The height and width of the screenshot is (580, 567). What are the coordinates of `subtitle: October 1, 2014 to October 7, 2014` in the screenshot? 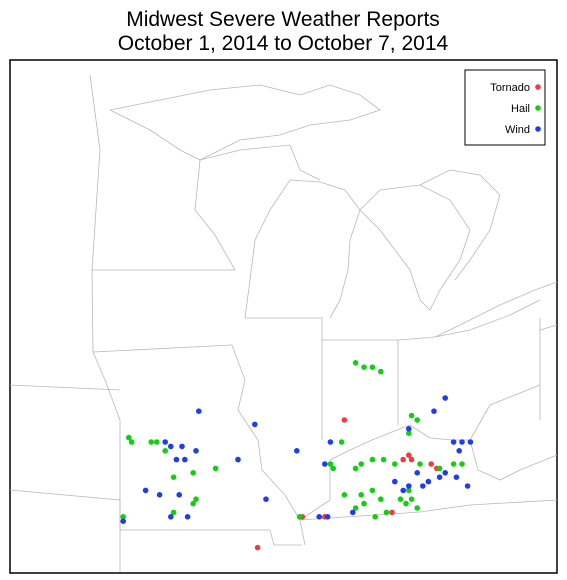 It's located at (283, 43).